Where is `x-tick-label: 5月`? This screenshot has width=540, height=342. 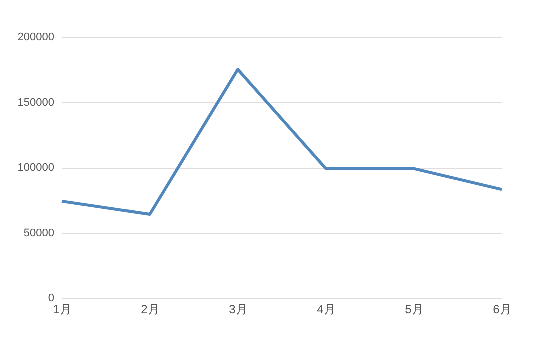 x-tick-label: 5月 is located at coordinates (414, 309).